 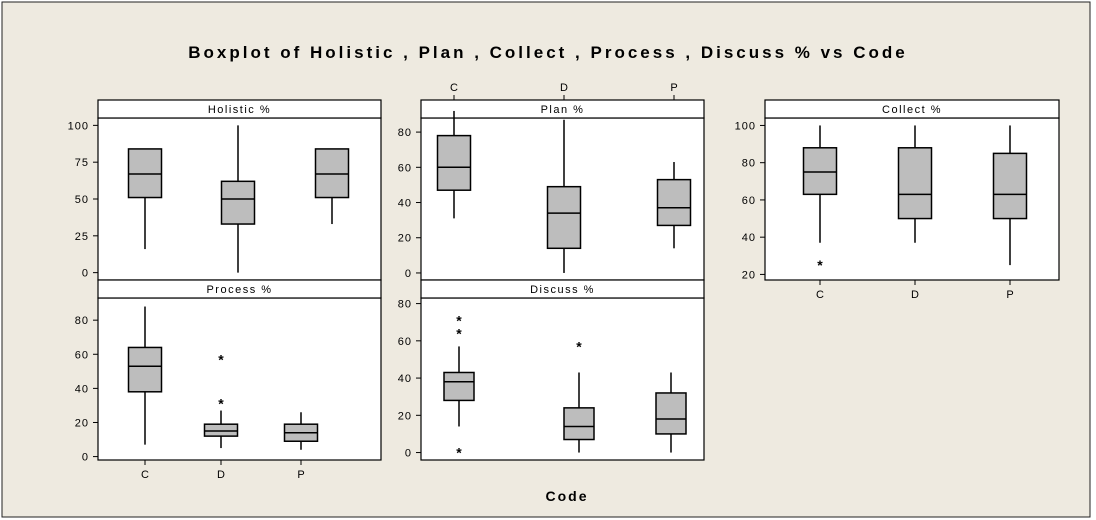 What do you see at coordinates (332, 186) in the screenshot?
I see `box-holistic-p` at bounding box center [332, 186].